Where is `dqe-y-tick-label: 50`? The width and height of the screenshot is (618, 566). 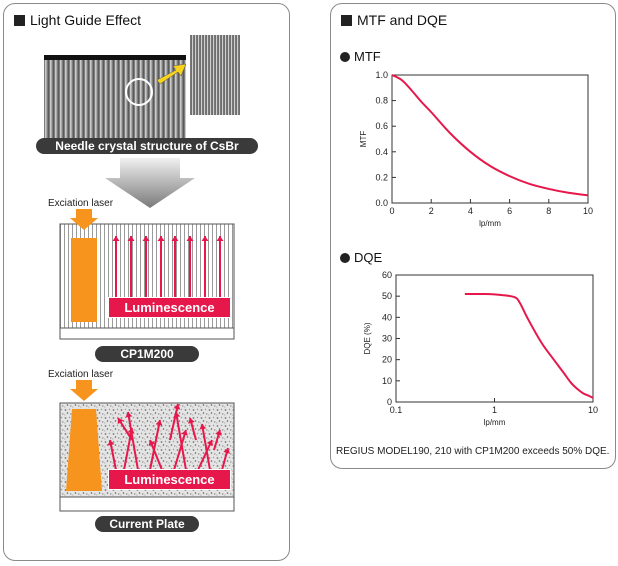 dqe-y-tick-label: 50 is located at coordinates (387, 296).